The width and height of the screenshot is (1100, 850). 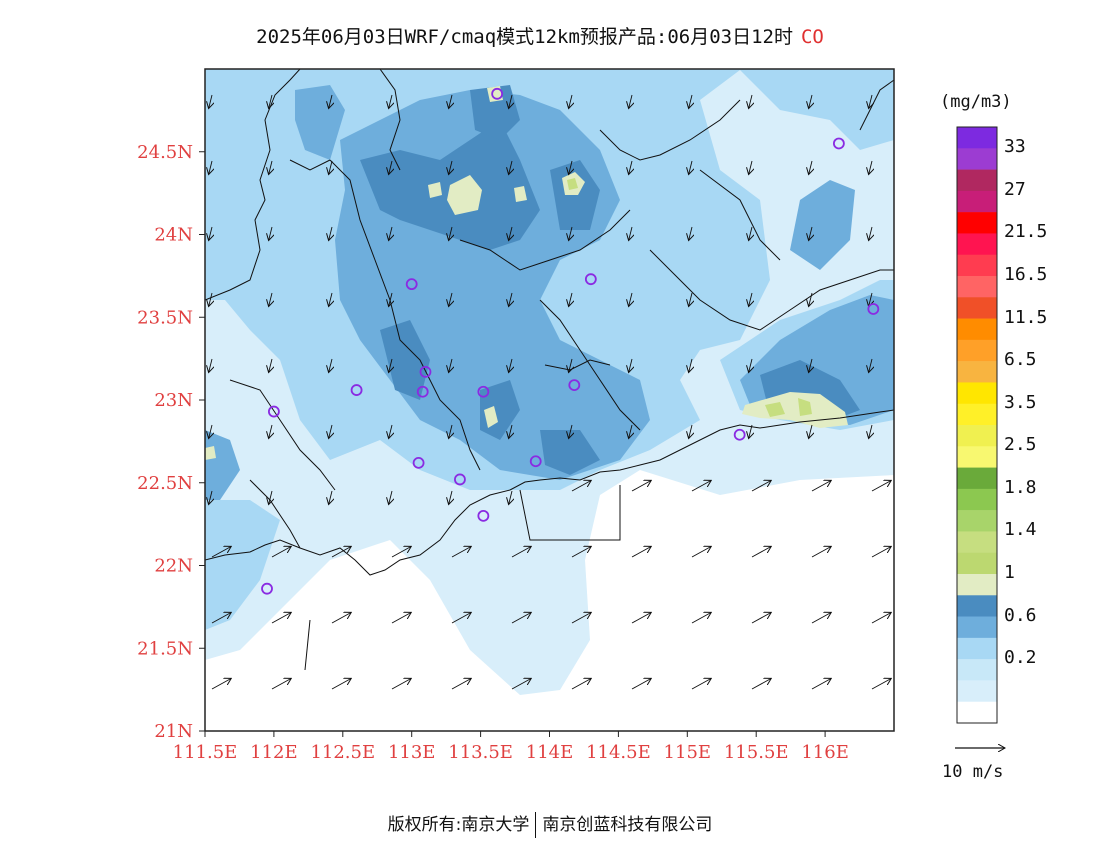 What do you see at coordinates (165, 483) in the screenshot?
I see `lat-label: 22.5N` at bounding box center [165, 483].